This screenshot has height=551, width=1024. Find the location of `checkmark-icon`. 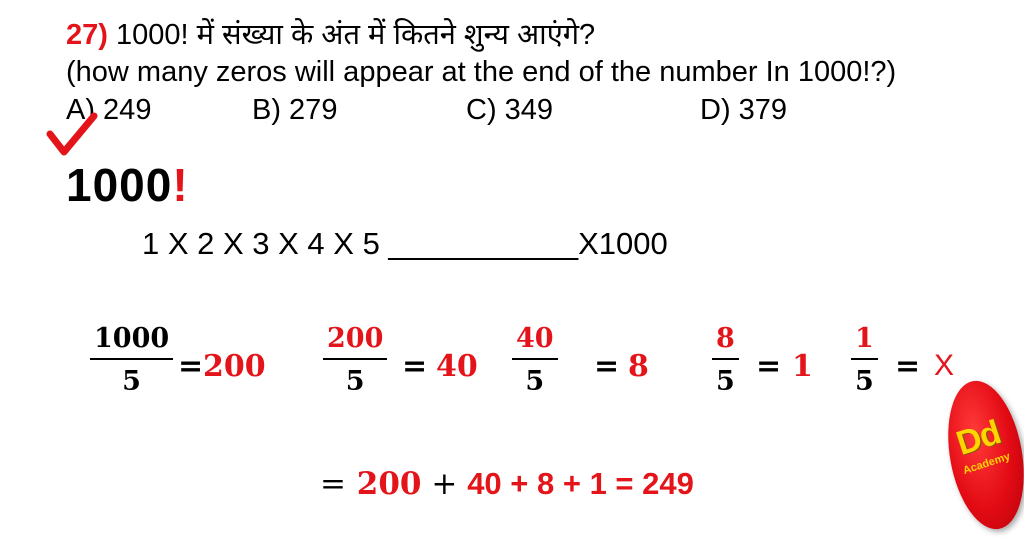

checkmark-icon is located at coordinates (72, 134).